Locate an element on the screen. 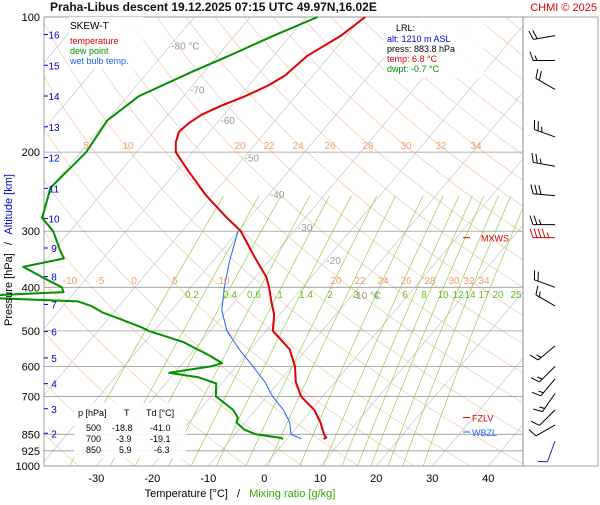 Image resolution: width=600 pixels, height=505 pixels. table-row-3-p: 850 is located at coordinates (93, 450).